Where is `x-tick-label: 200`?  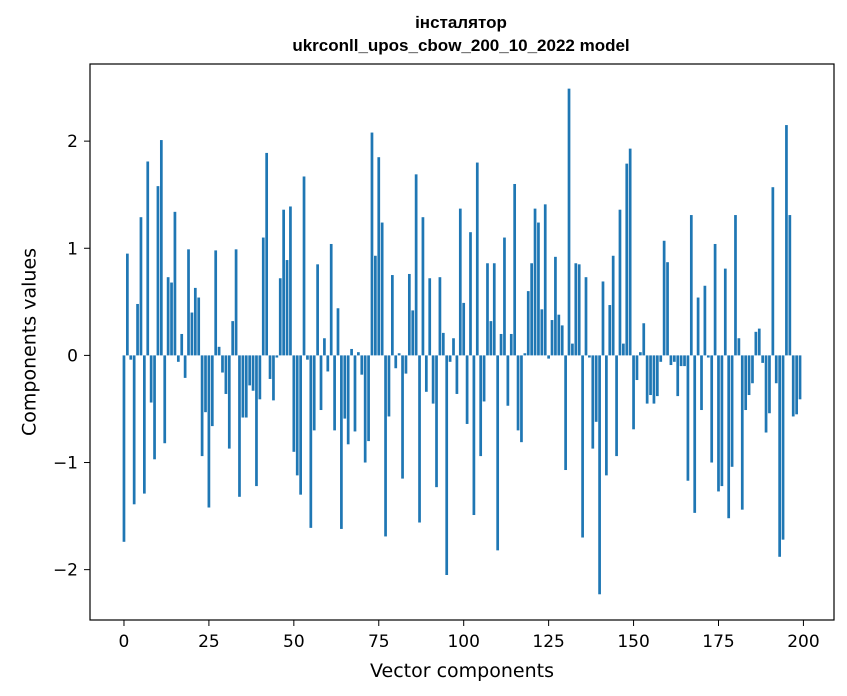 x-tick-label: 200 is located at coordinates (803, 642).